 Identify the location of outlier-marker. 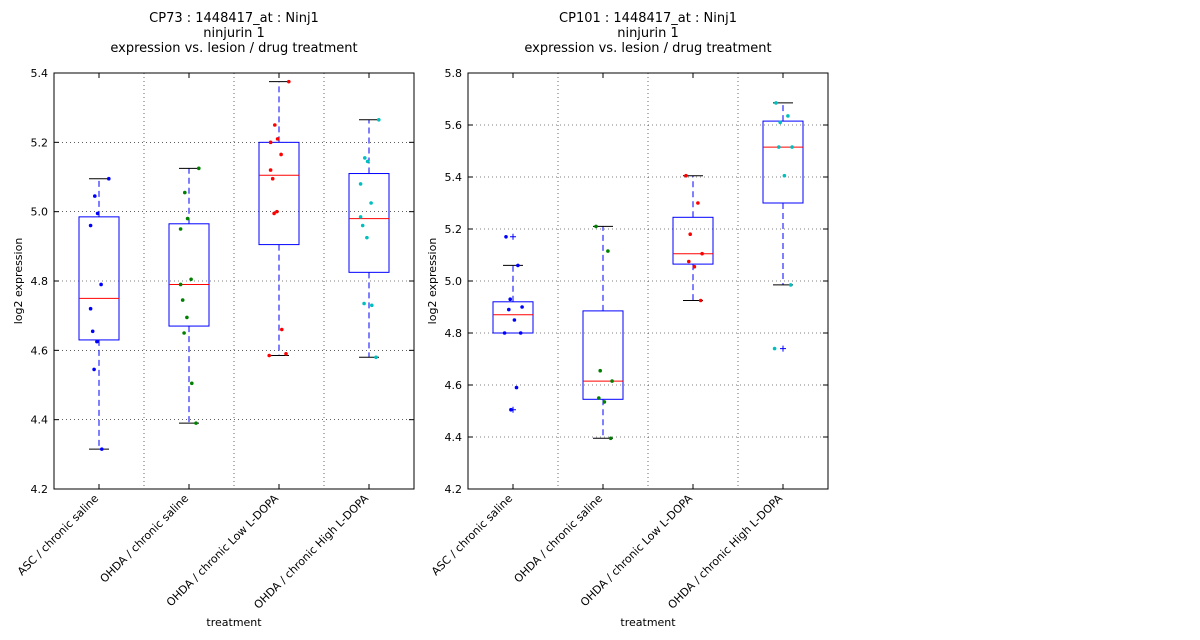
(513, 236).